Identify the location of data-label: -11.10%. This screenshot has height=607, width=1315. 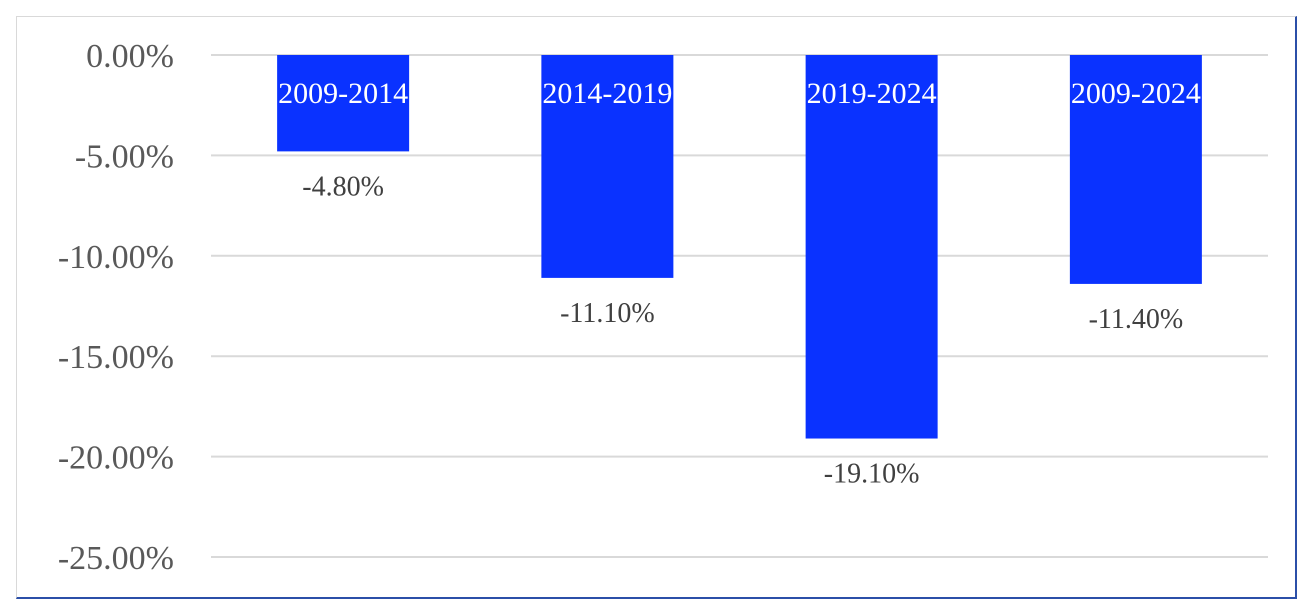
(607, 313).